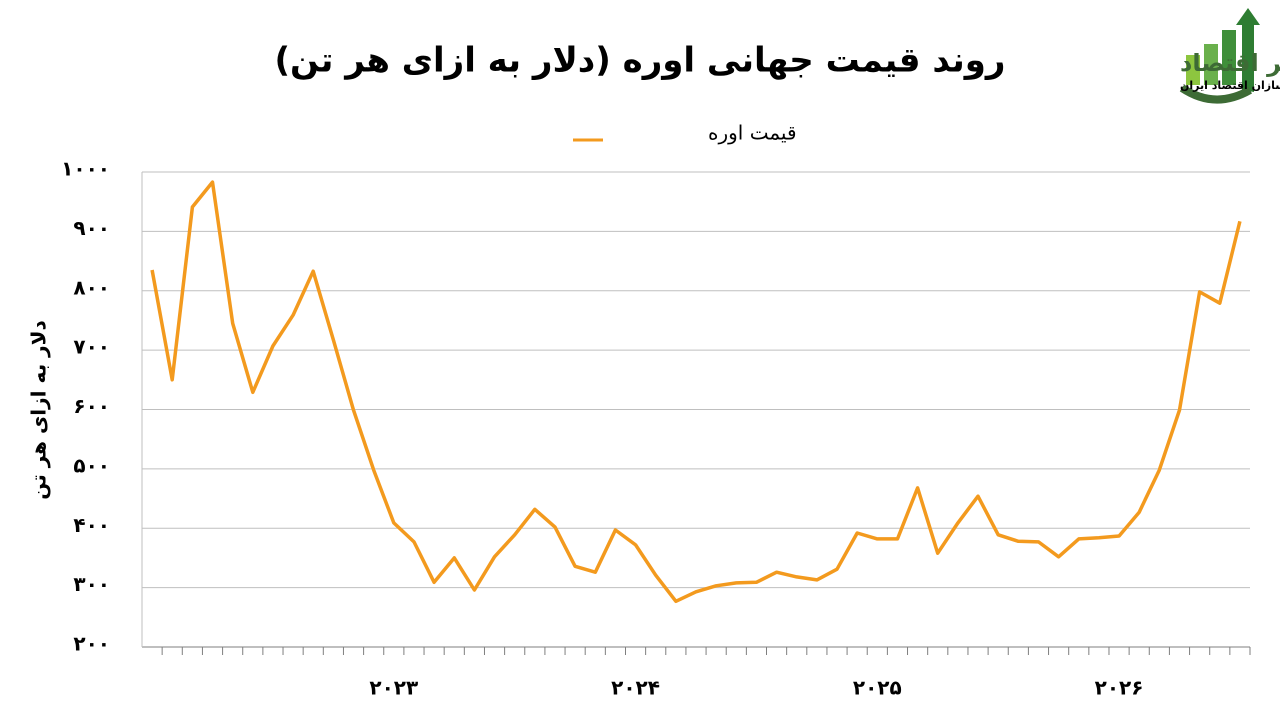 The image size is (1280, 720). Describe the element at coordinates (1230, 85) in the screenshot. I see `logo-tagline: رسانه تصمیم سازان اقتصاد ایران` at that location.